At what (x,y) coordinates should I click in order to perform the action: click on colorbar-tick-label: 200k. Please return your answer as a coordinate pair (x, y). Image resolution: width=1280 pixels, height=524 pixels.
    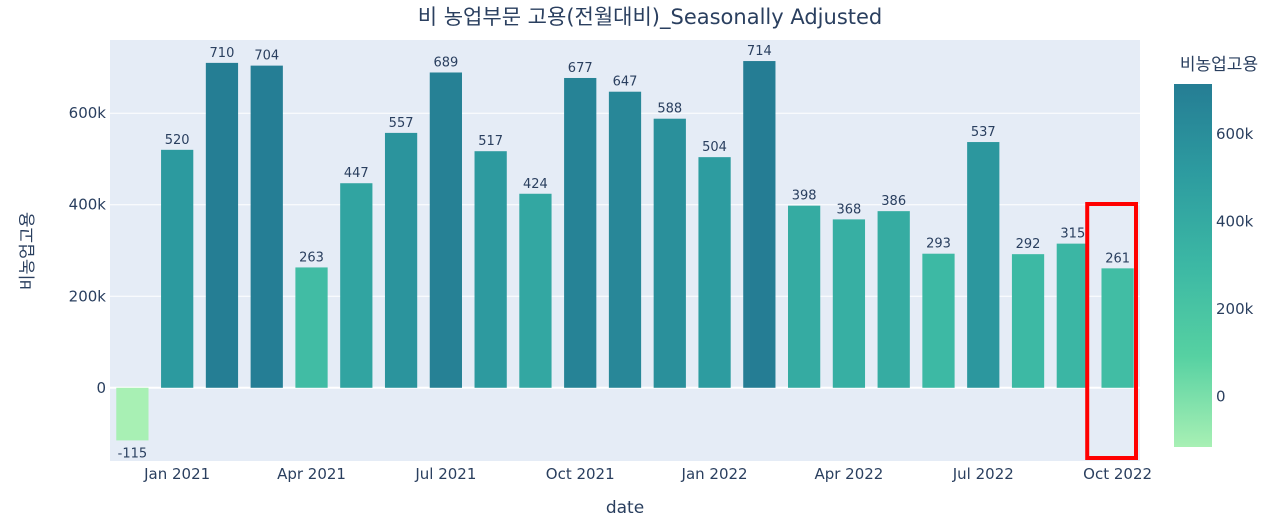
    Looking at the image, I should click on (1235, 309).